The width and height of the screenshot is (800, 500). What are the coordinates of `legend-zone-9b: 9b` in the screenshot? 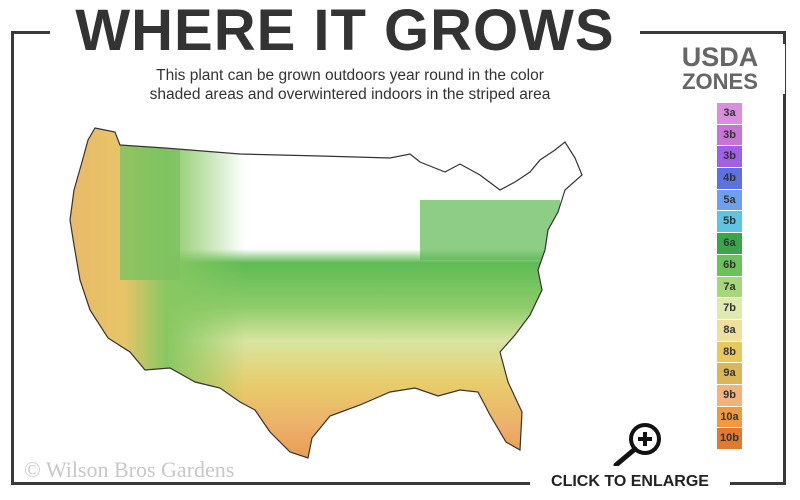 It's located at (729, 395).